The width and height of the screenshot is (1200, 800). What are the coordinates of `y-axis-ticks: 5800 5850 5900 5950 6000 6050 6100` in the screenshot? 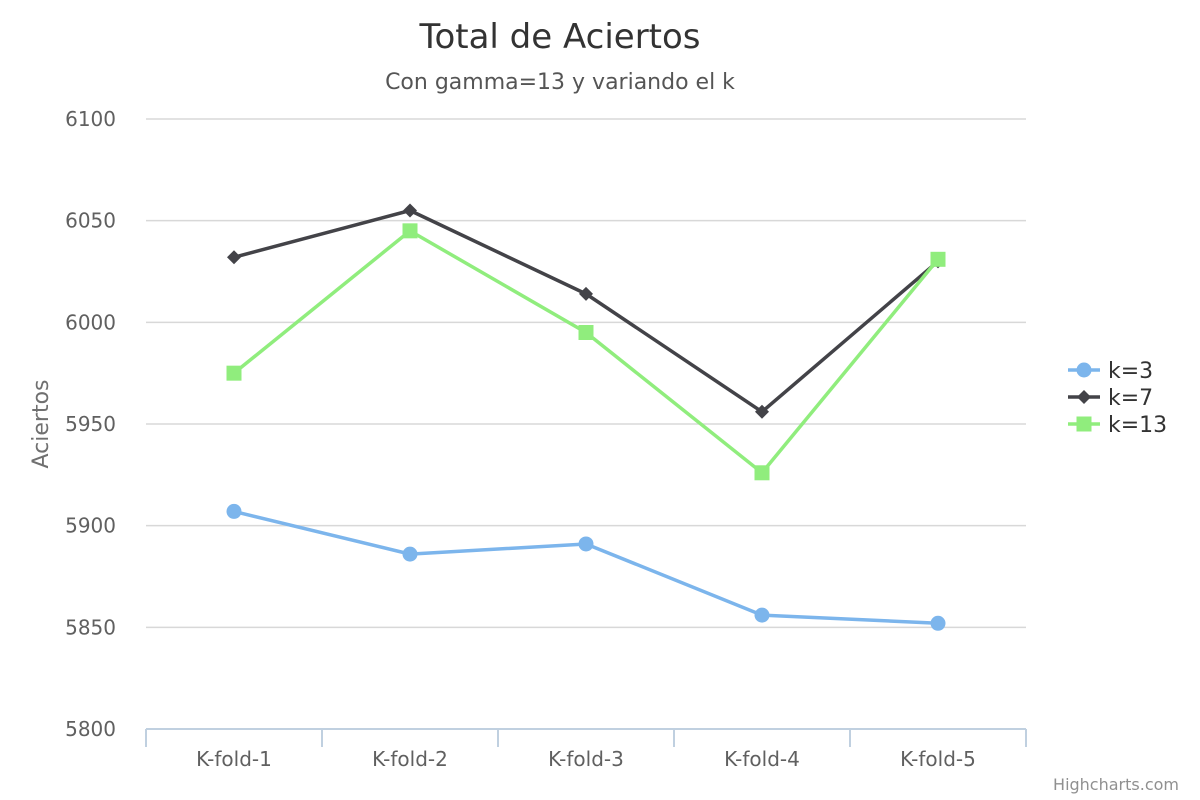 It's located at (90, 424).